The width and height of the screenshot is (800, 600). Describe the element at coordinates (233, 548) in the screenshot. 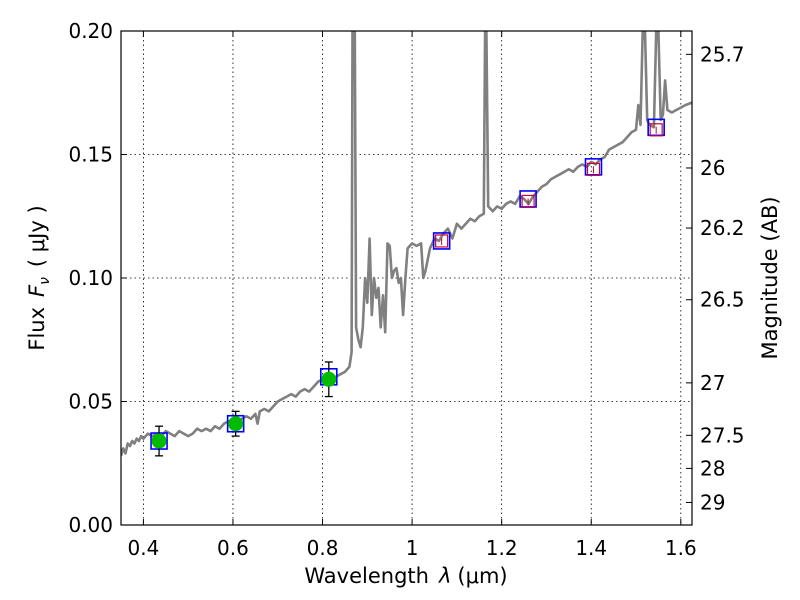

I see `x-tick-label: 0.6` at that location.